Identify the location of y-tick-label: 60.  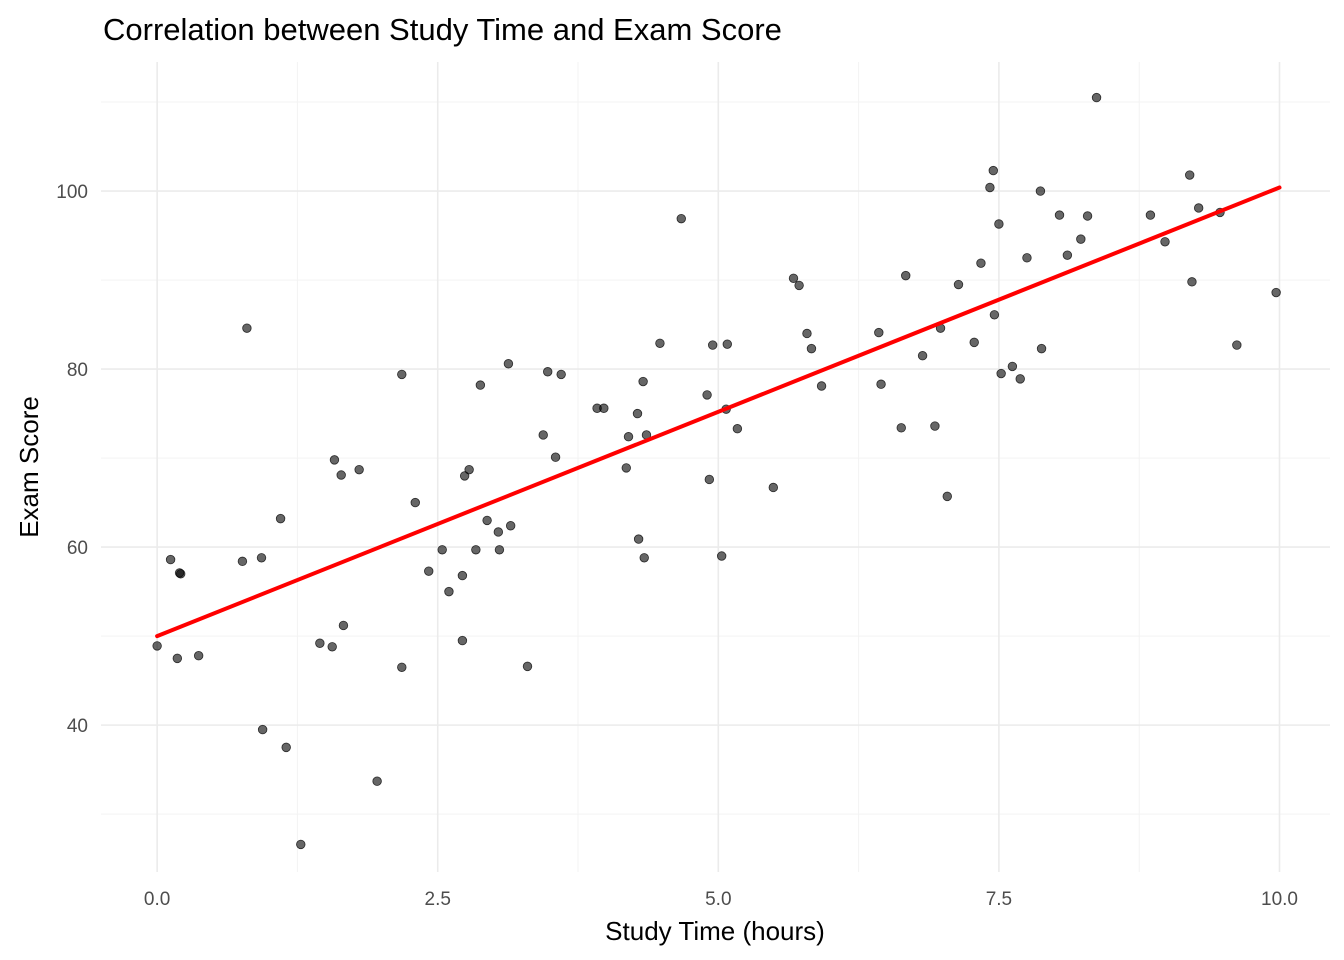
(77, 548).